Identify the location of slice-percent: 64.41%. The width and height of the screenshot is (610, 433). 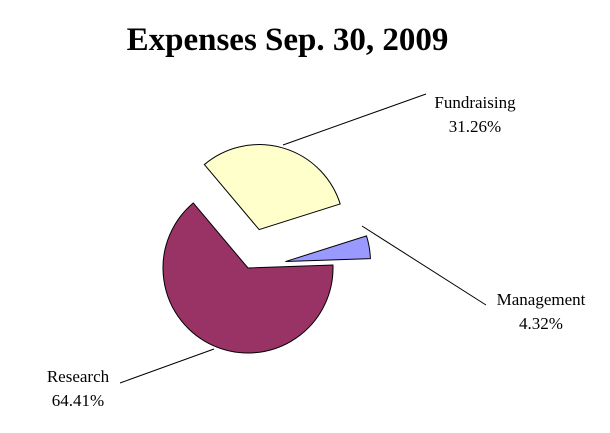
(78, 400).